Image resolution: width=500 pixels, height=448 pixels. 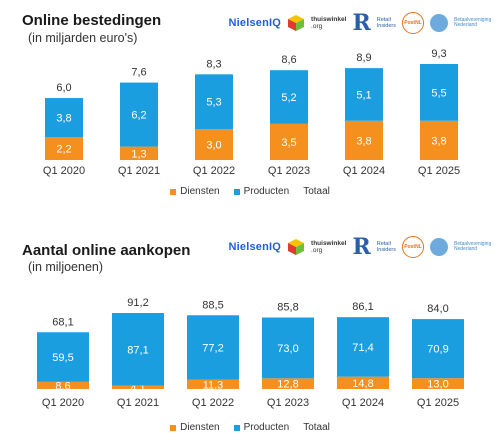 What do you see at coordinates (83, 38) in the screenshot?
I see `chart-subtitle: (in miljarden euro's)` at bounding box center [83, 38].